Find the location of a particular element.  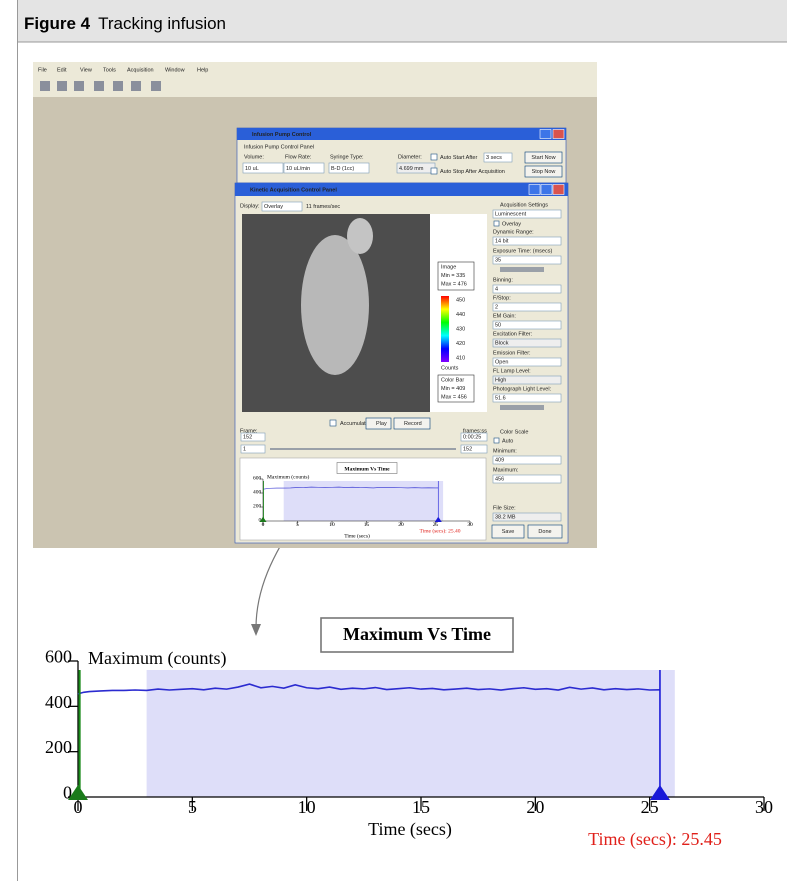

input-value: B-D (1cc) is located at coordinates (342, 169).